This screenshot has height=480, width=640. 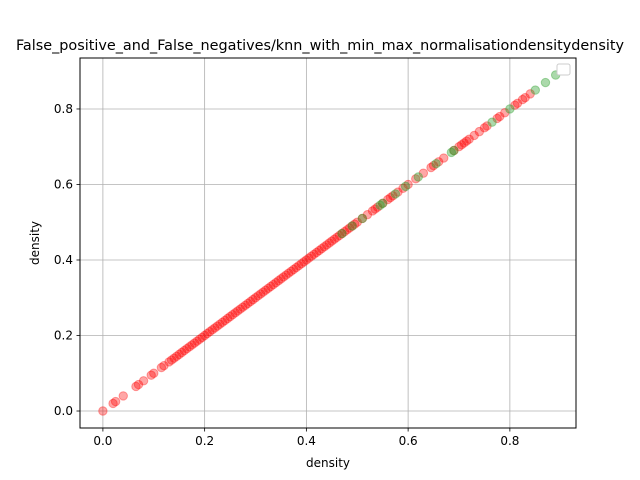 What do you see at coordinates (408, 441) in the screenshot?
I see `x-tick-label: 0.6` at bounding box center [408, 441].